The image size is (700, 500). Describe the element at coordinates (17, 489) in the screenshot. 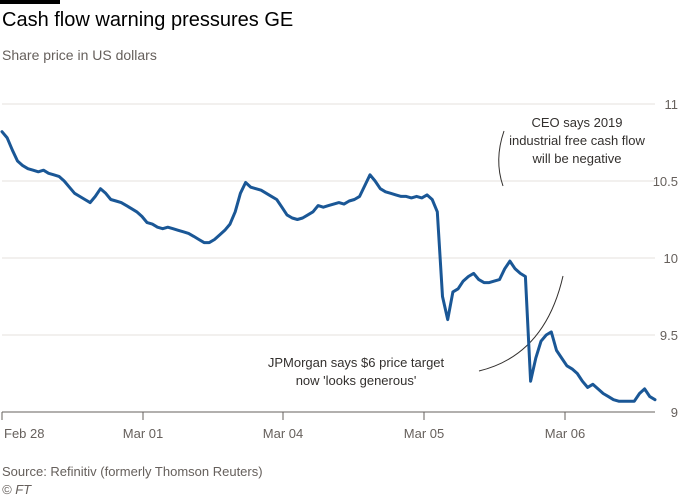

I see `copyright-credit: © FT` at that location.